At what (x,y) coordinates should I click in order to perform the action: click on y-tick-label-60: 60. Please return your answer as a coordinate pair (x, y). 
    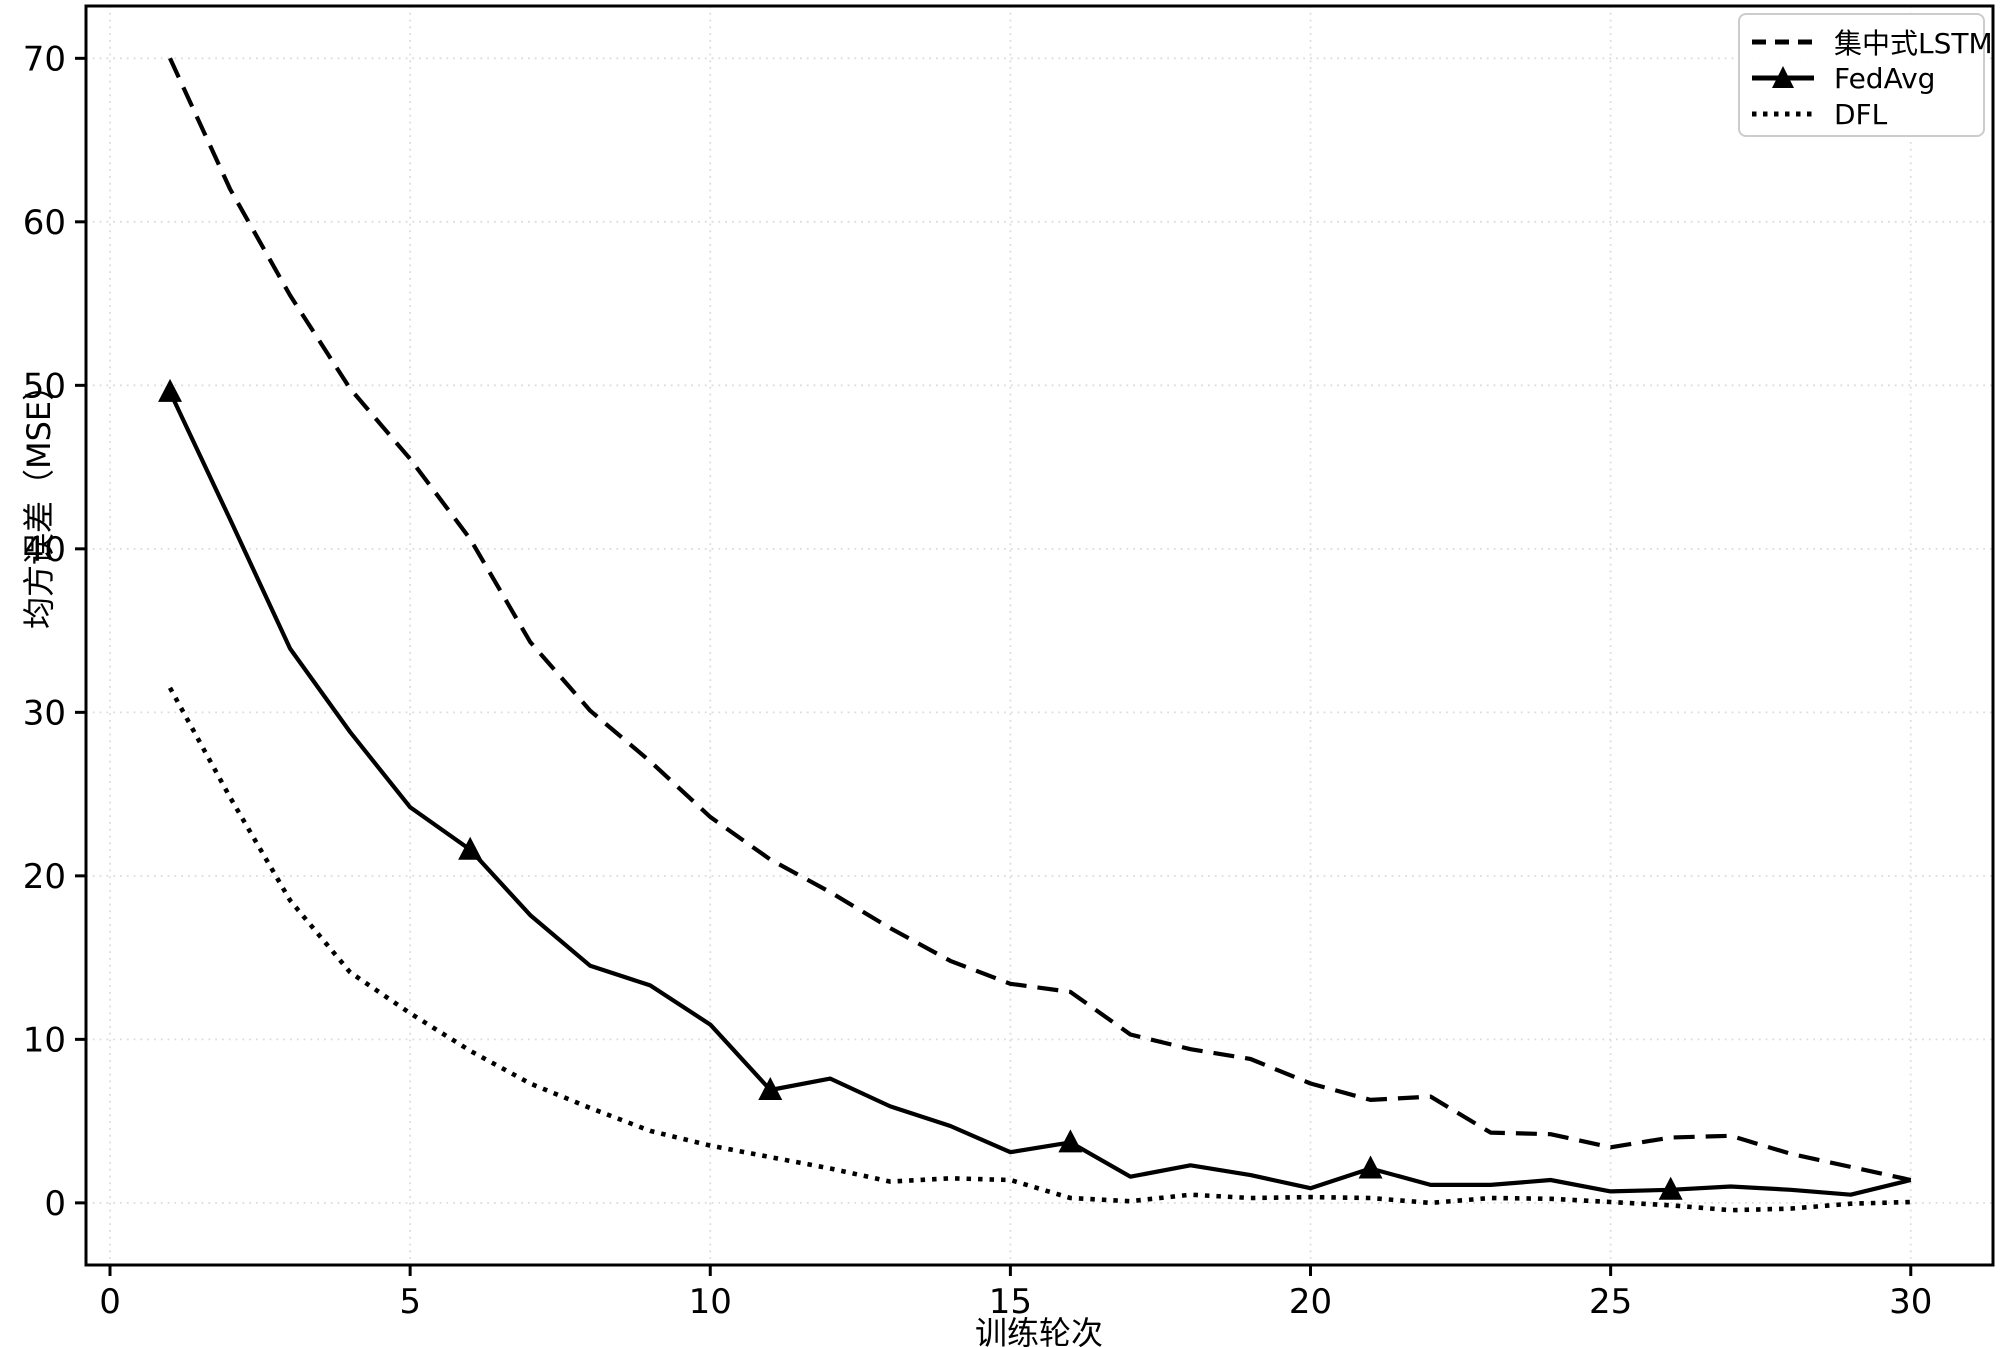
    Looking at the image, I should click on (44, 223).